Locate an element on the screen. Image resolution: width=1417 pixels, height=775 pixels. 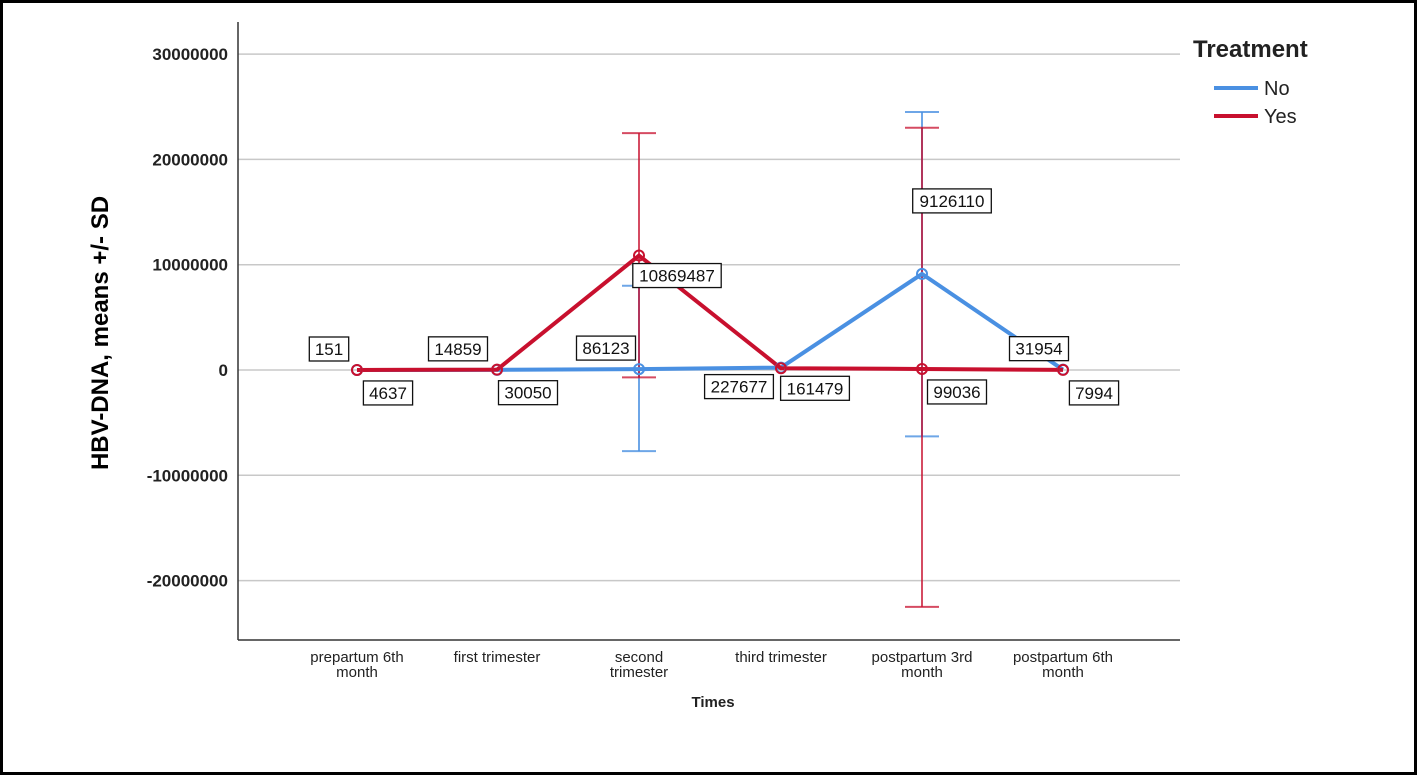
data-label-yes: 99036 is located at coordinates (956, 392).